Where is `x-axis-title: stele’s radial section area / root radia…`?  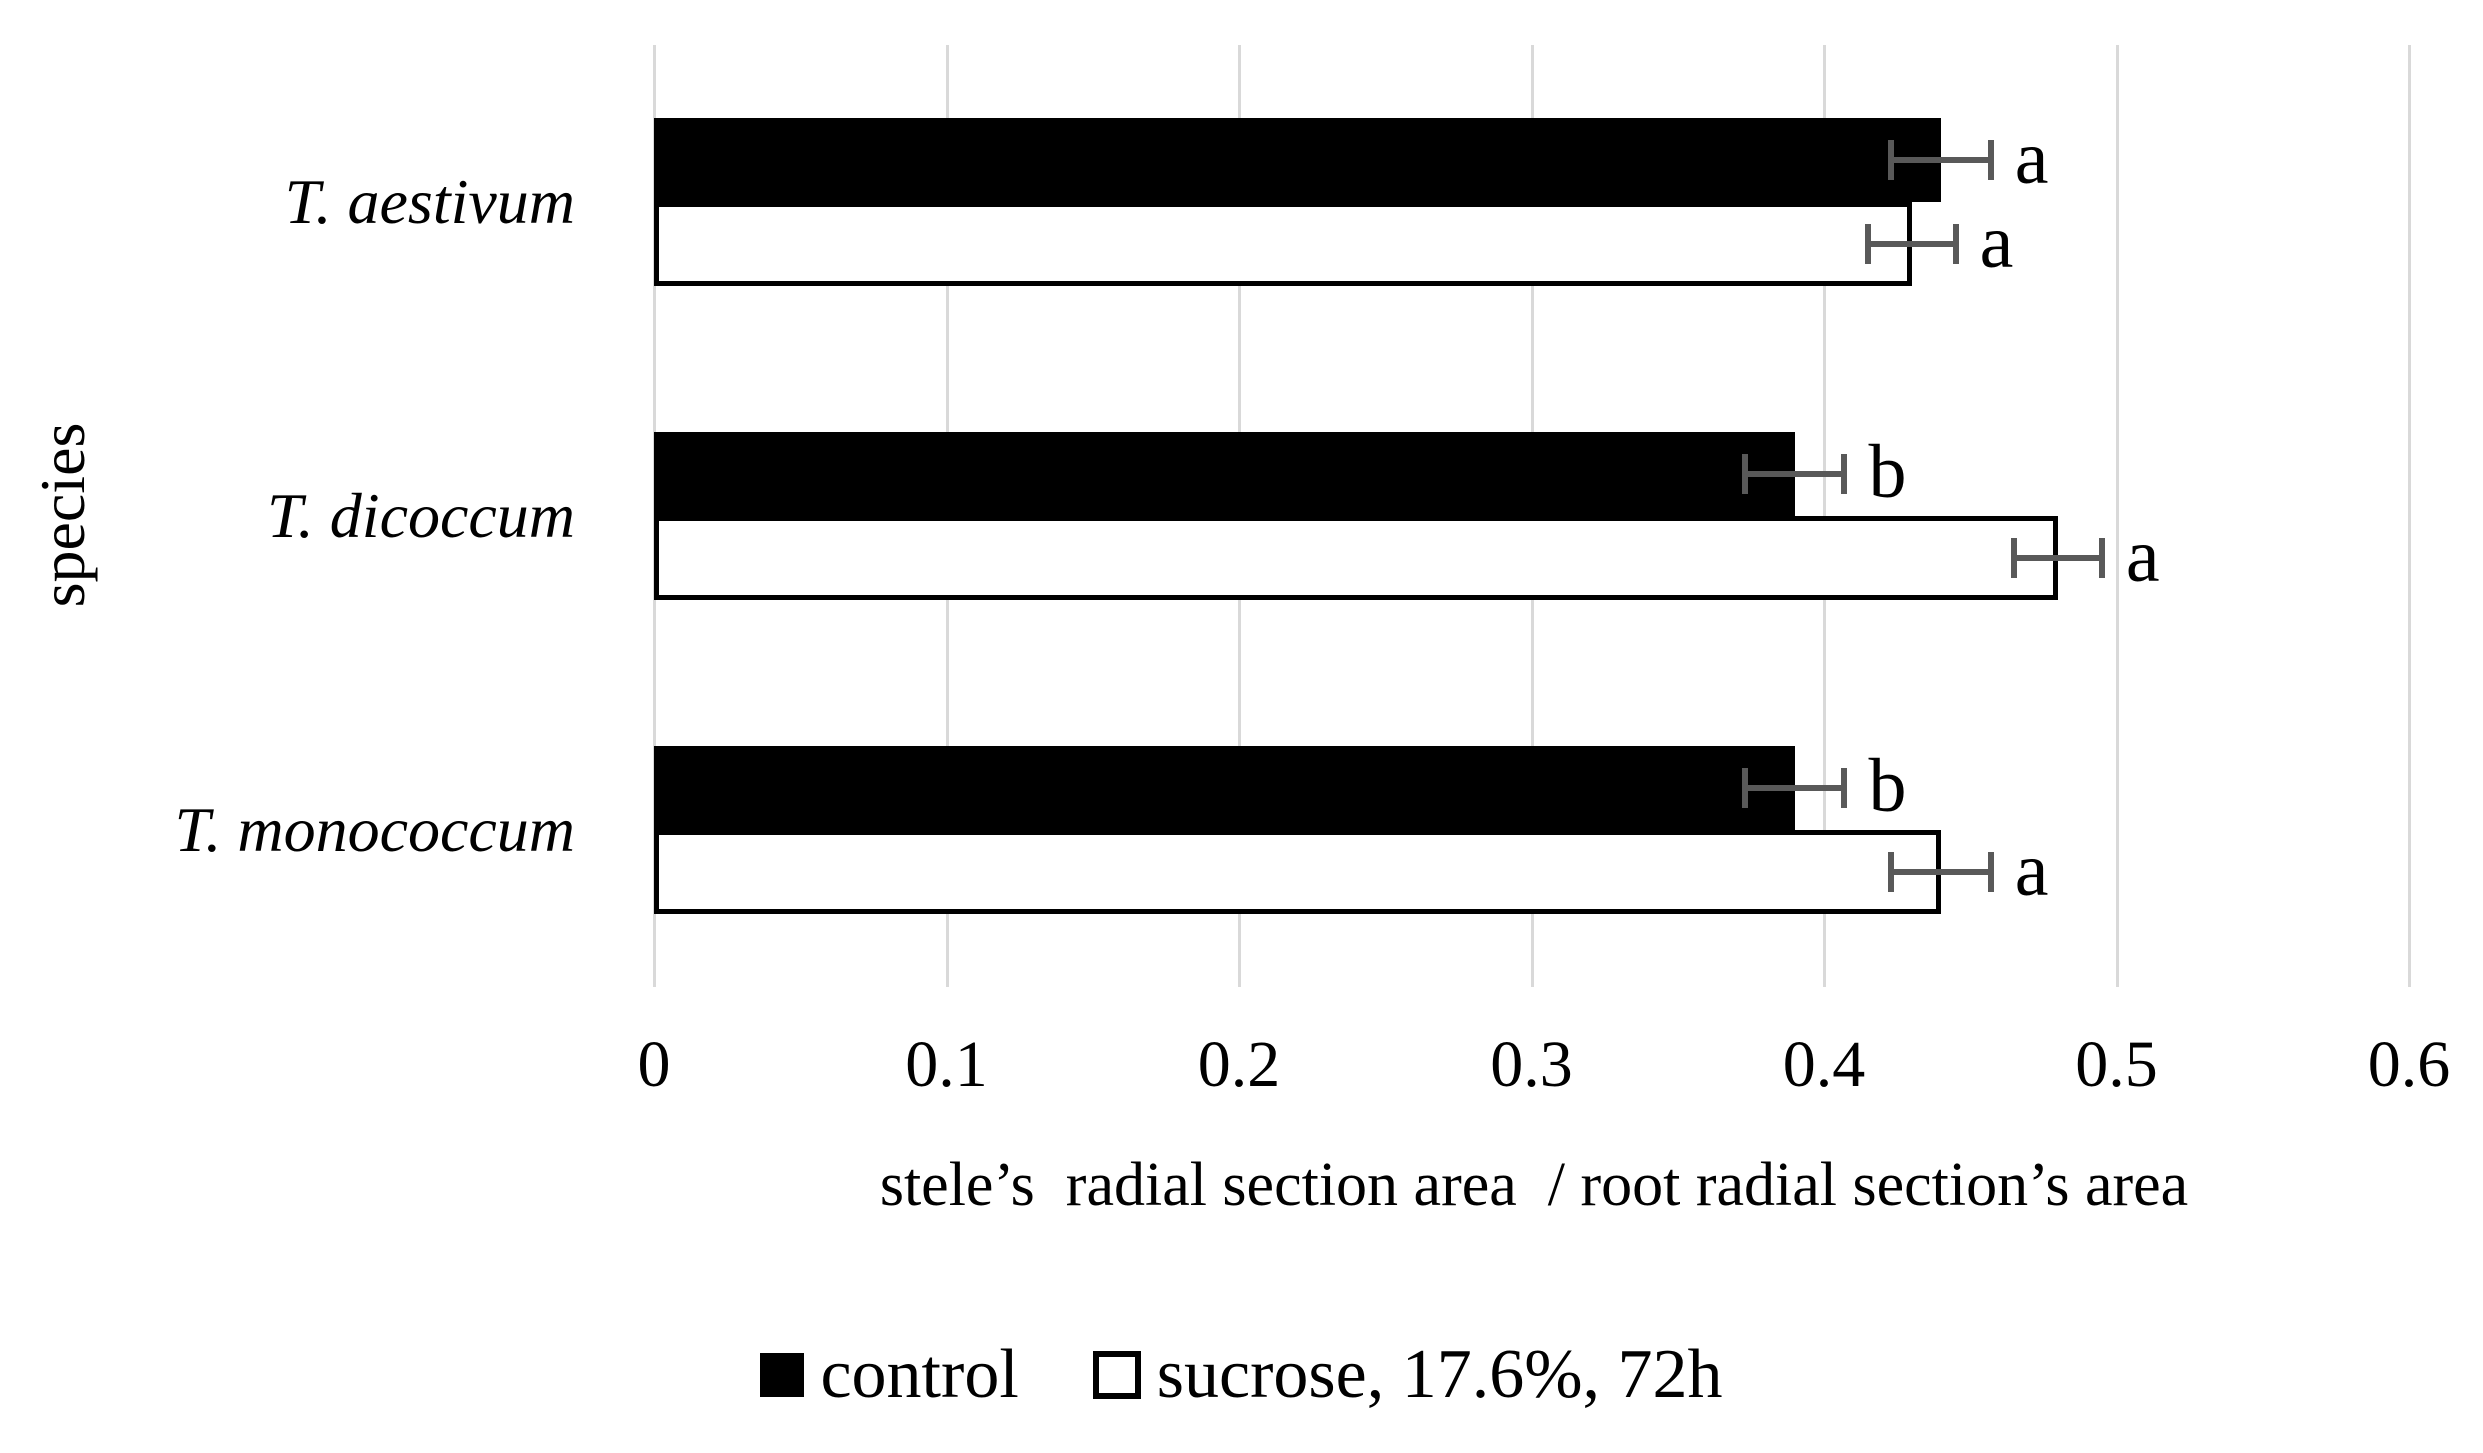
x-axis-title: stele’s radial section area / root radia… is located at coordinates (1534, 1185).